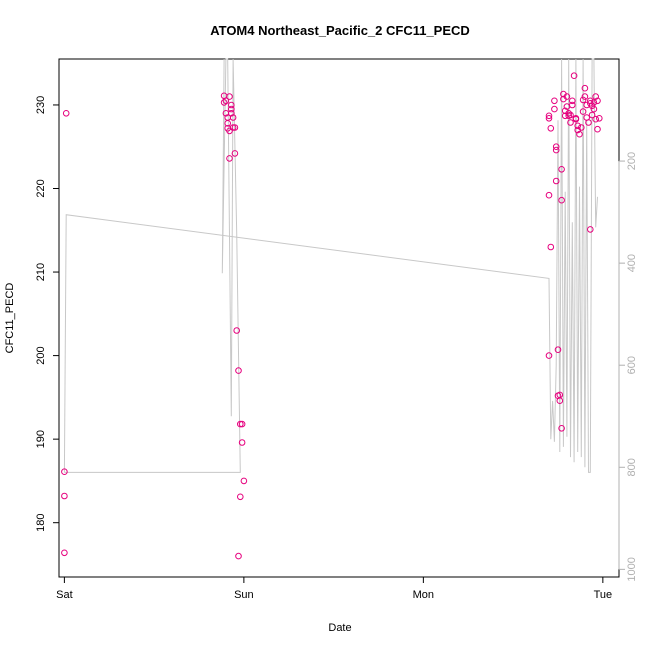 The image size is (650, 650). What do you see at coordinates (244, 595) in the screenshot?
I see `x-tick-label: Sun` at bounding box center [244, 595].